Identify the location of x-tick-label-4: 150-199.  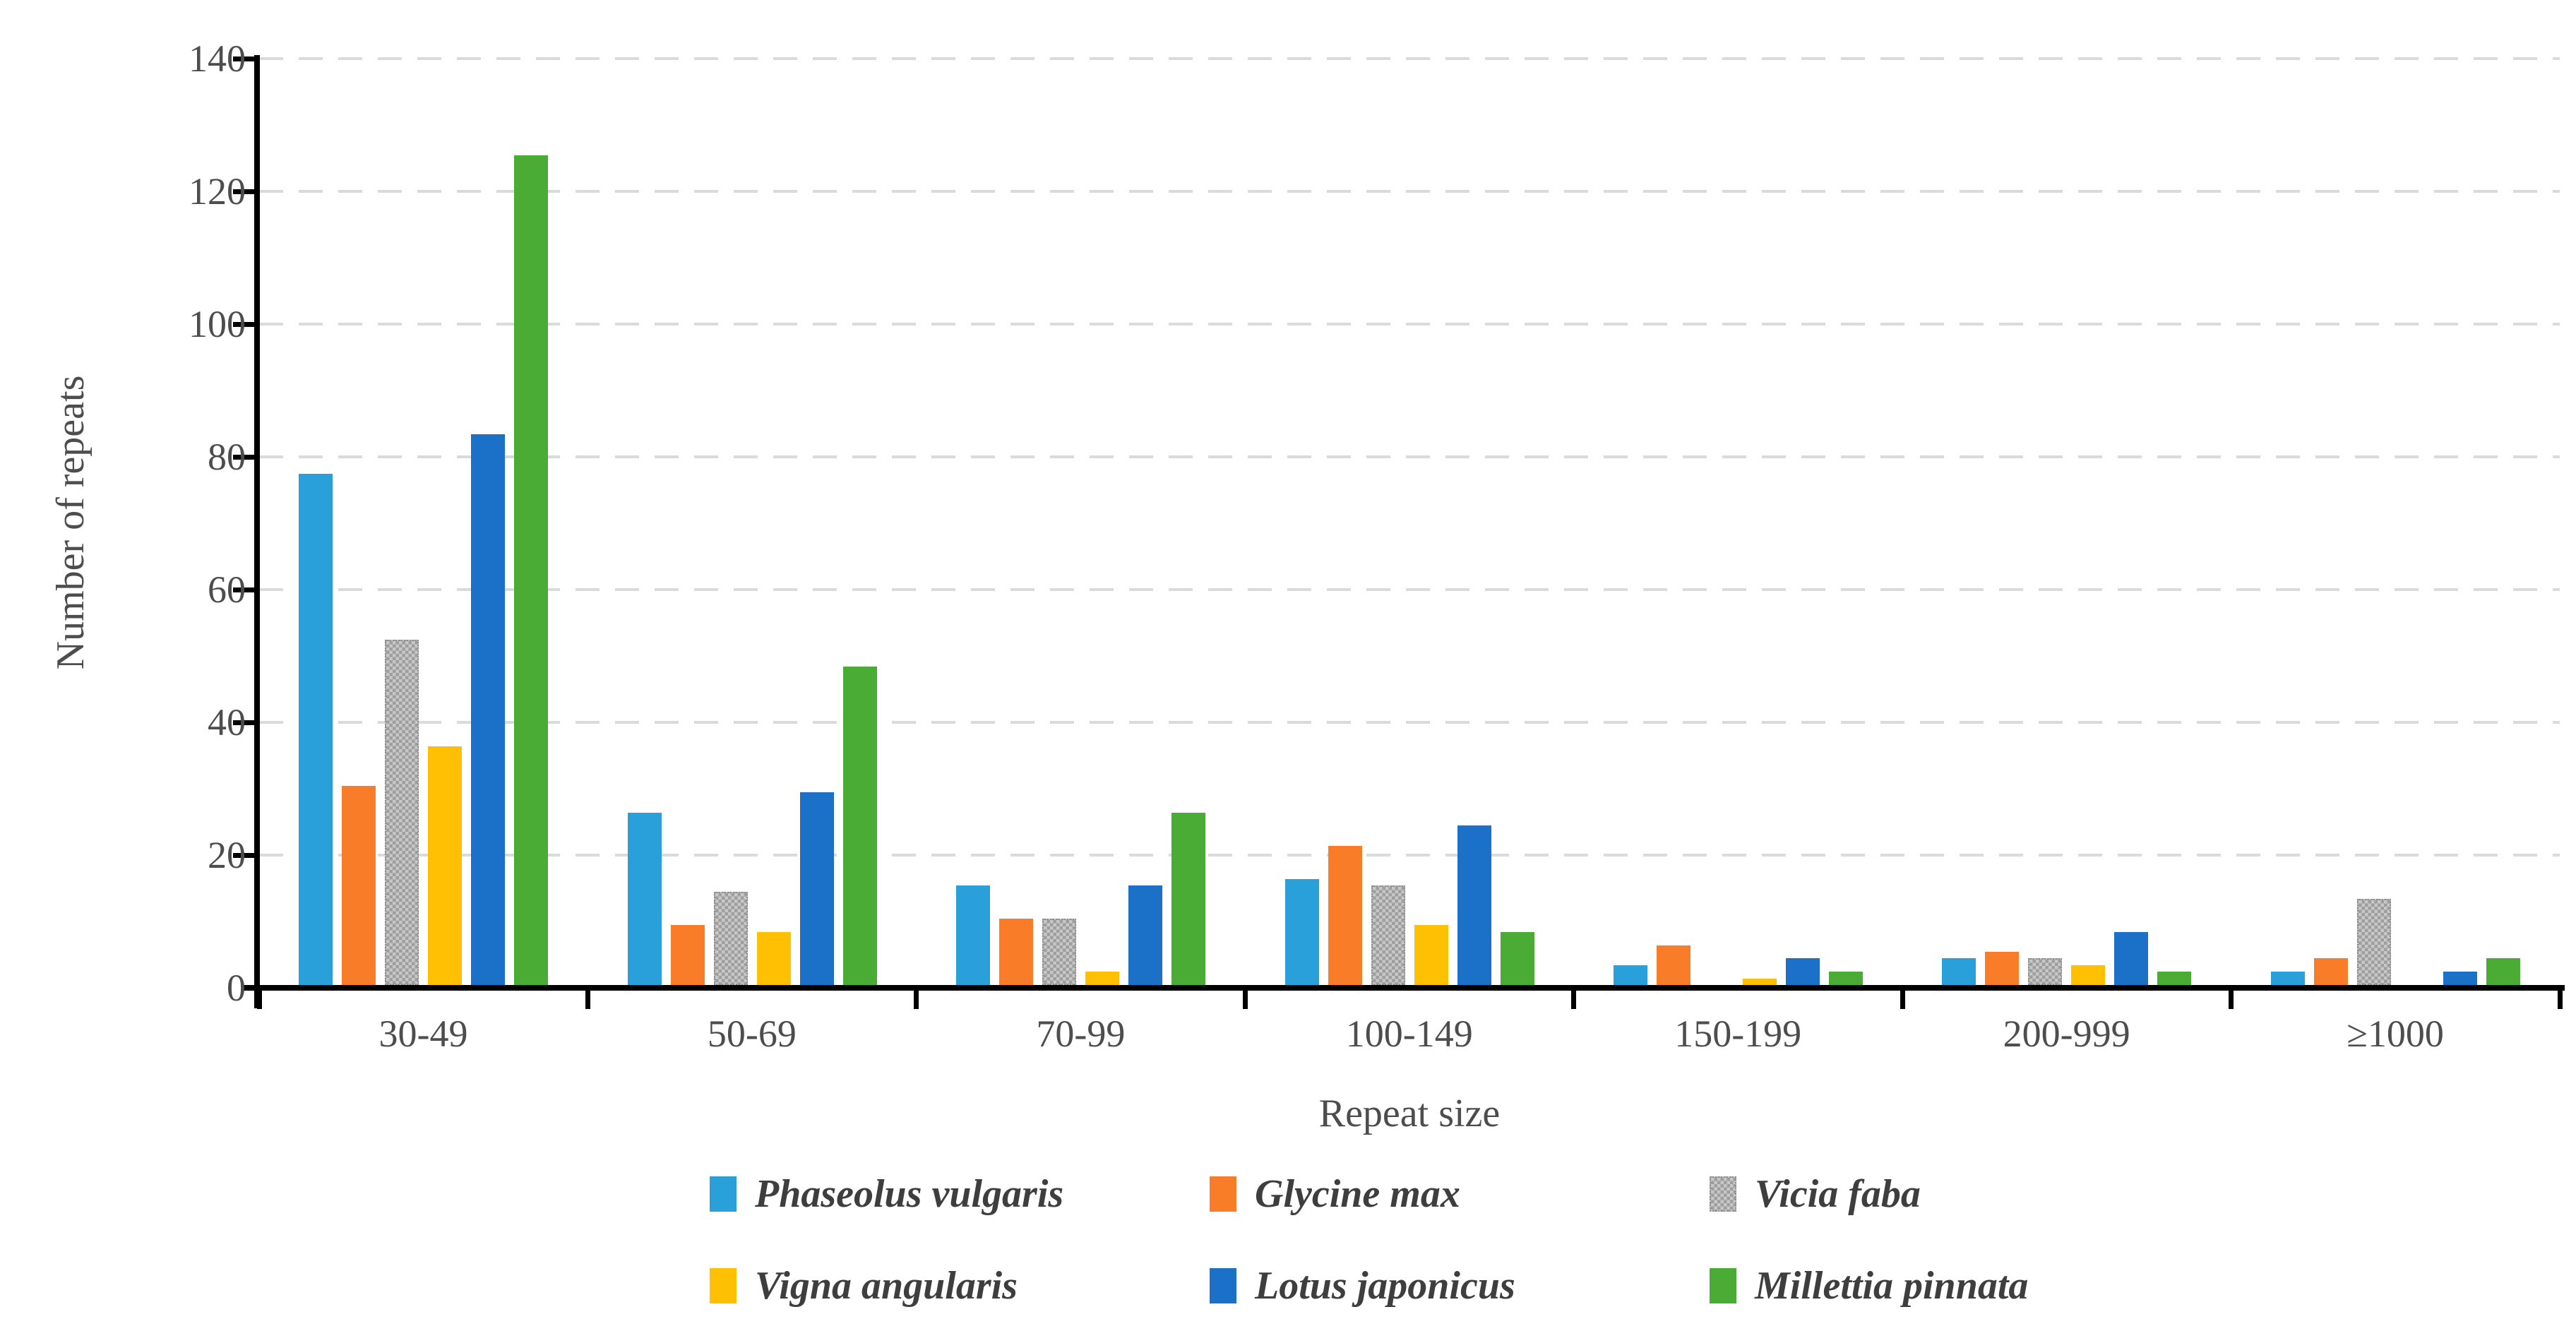
(1738, 1034).